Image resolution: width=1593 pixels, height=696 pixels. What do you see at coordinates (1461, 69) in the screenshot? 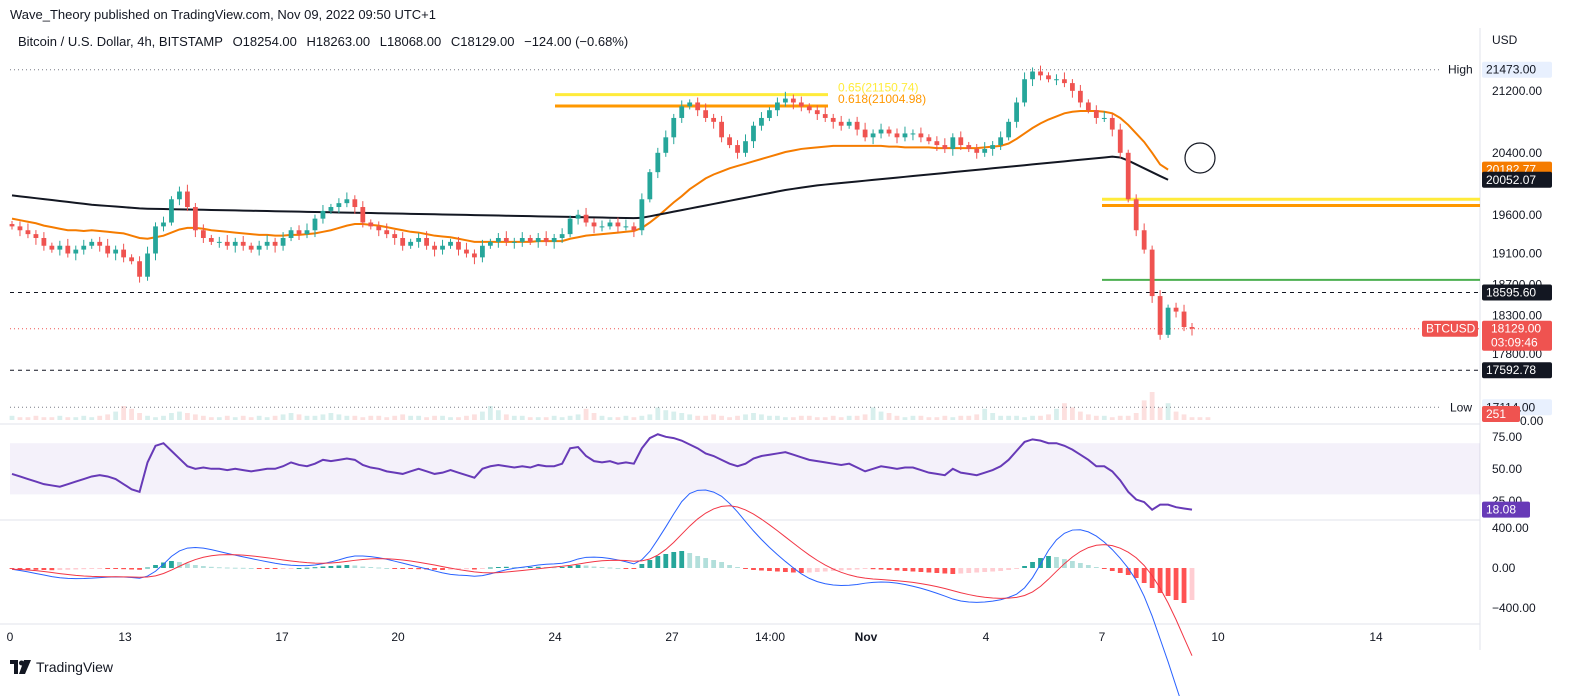
I see `high-label: High` at bounding box center [1461, 69].